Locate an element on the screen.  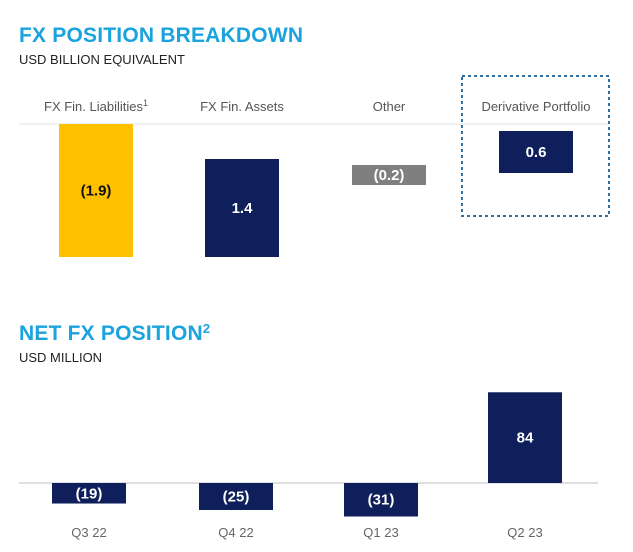
data-label: (31) is located at coordinates (381, 500).